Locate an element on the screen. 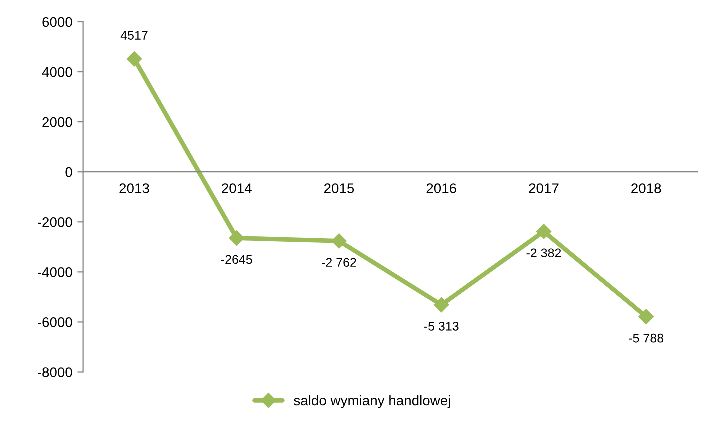 This screenshot has height=423, width=706. x-tick-label: 2013 is located at coordinates (135, 189).